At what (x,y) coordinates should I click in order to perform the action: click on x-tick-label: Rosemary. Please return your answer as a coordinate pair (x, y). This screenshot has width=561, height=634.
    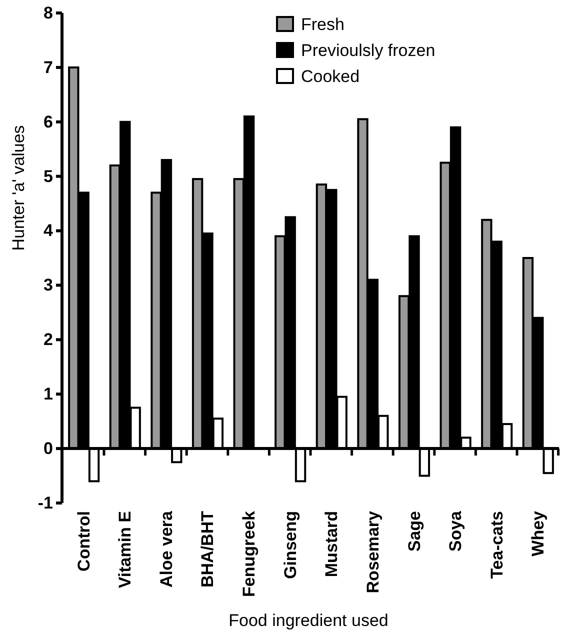
    Looking at the image, I should click on (372, 552).